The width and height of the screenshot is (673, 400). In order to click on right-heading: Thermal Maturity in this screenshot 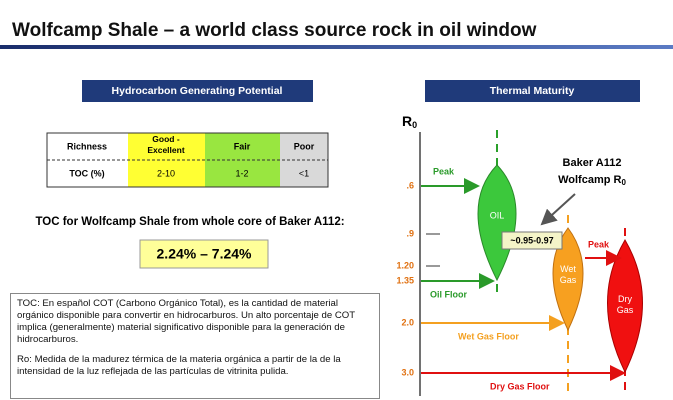, I will do `click(532, 91)`.